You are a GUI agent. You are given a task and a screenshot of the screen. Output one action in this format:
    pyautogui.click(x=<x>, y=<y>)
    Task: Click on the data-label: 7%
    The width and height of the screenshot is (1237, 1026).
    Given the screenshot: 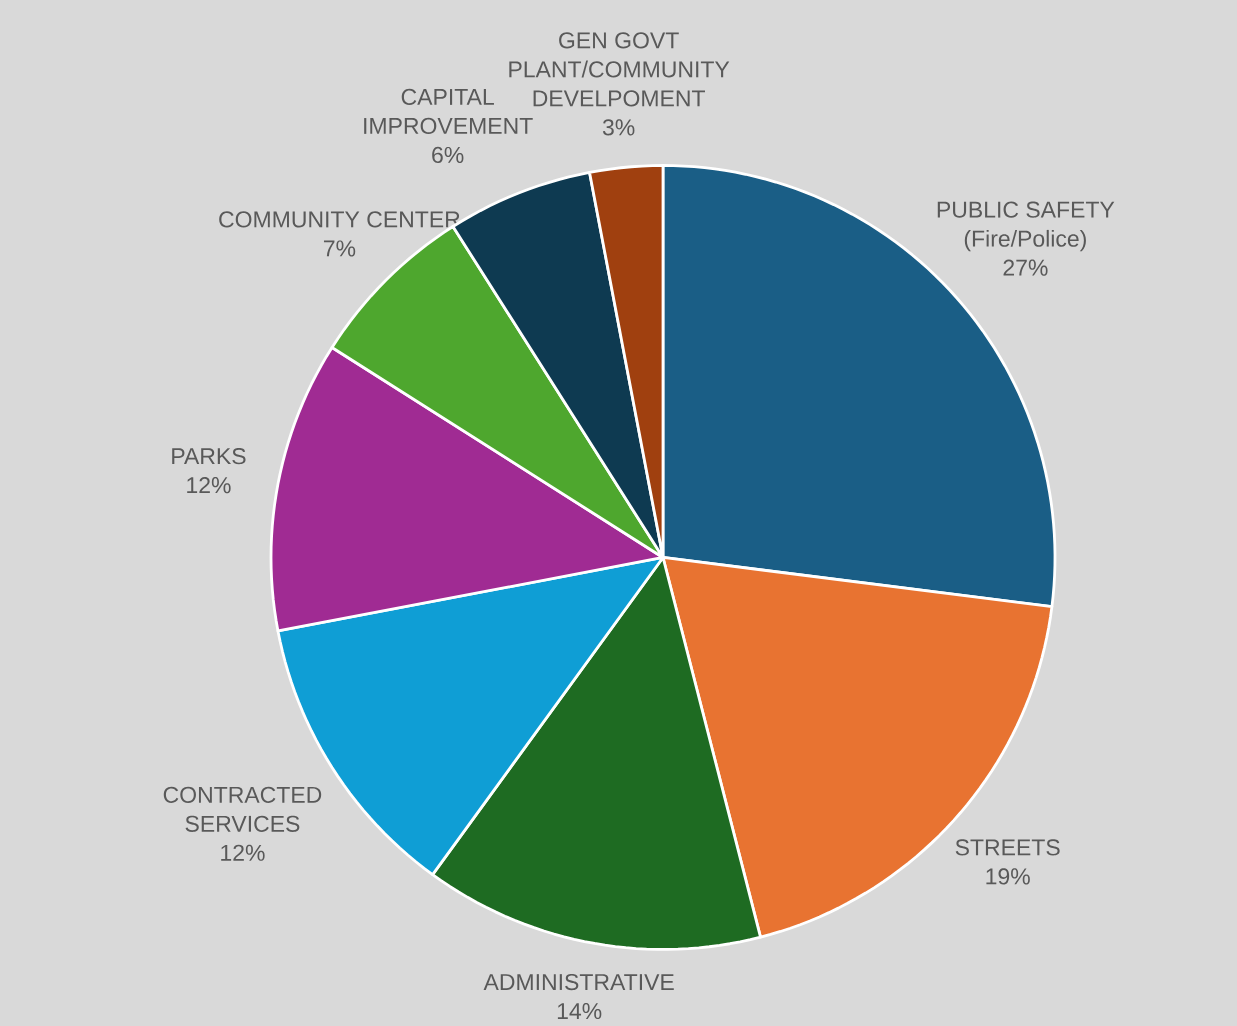 What is the action you would take?
    pyautogui.click(x=339, y=248)
    